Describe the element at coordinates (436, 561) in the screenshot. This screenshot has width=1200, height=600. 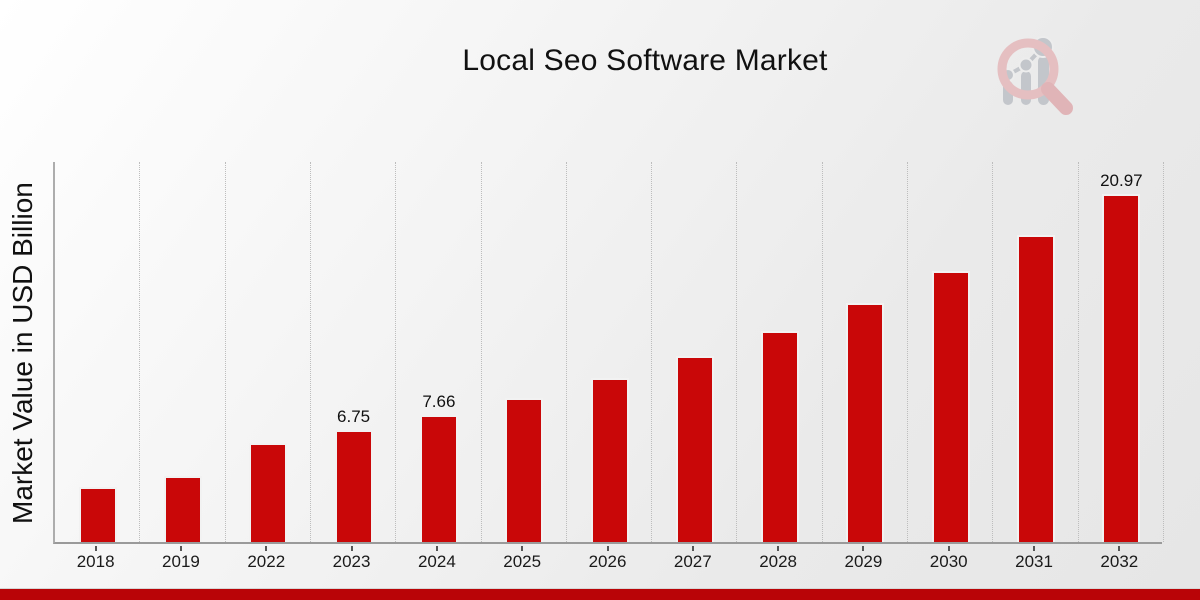
I see `x-axis-label-2024: 2024` at that location.